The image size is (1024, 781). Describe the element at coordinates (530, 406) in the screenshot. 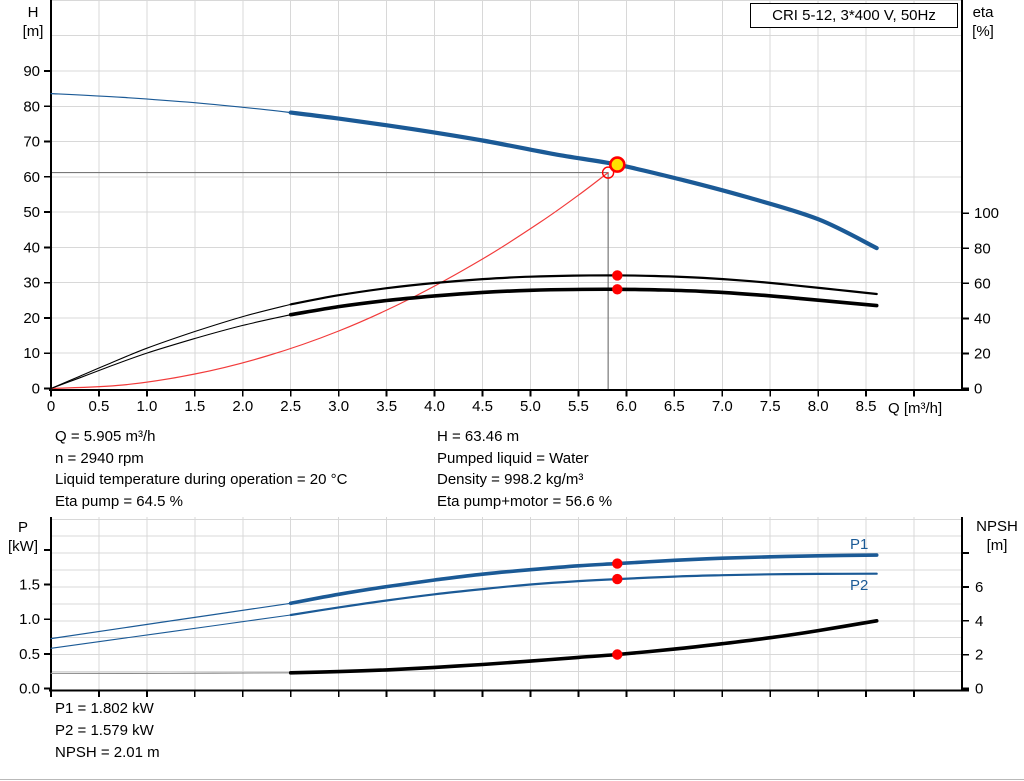

I see `svg-text: 5.0` at that location.